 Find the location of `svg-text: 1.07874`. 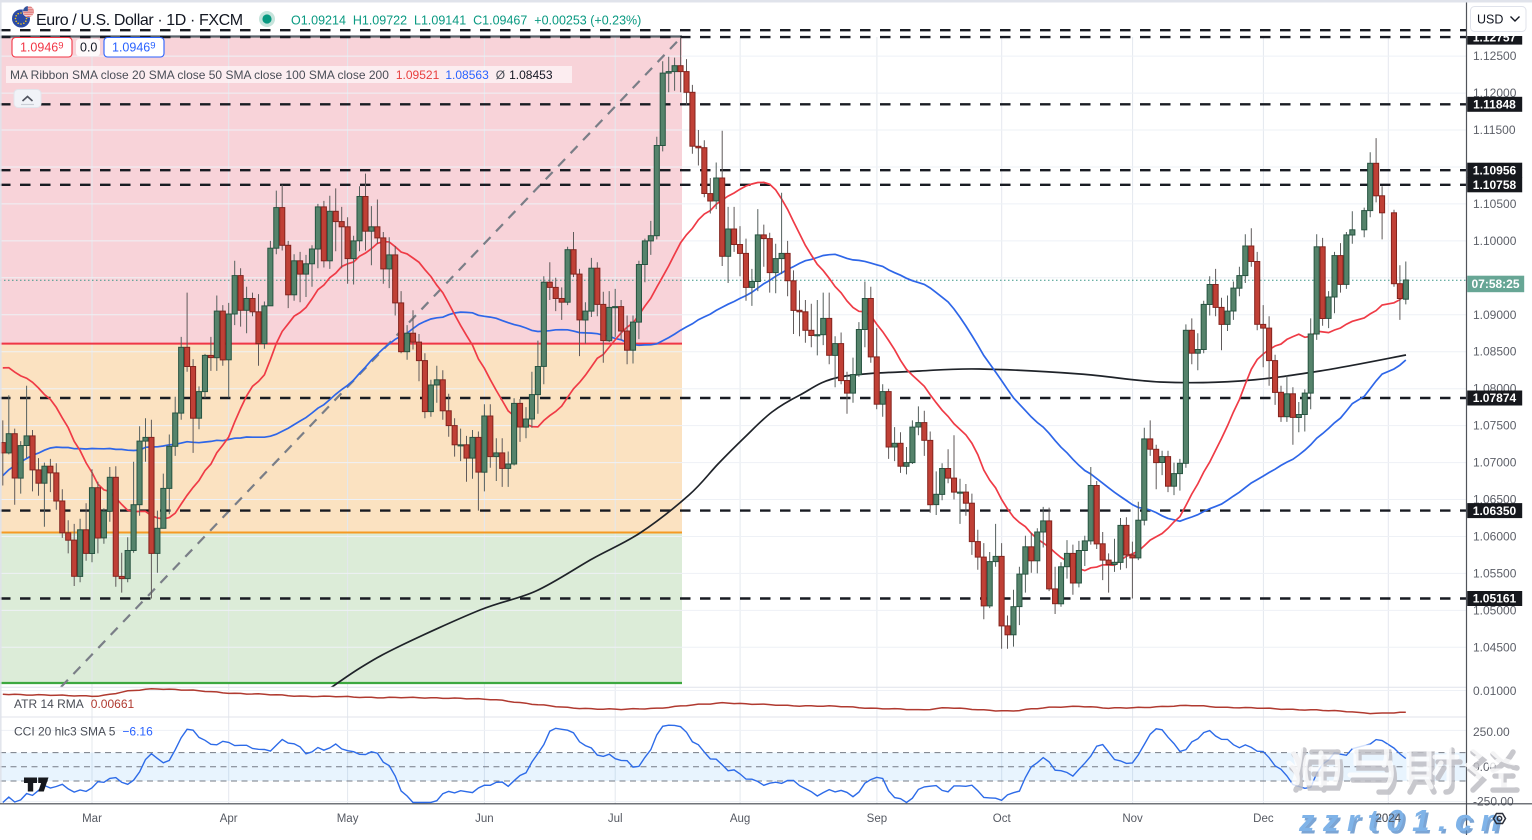

svg-text: 1.07874 is located at coordinates (1495, 398).